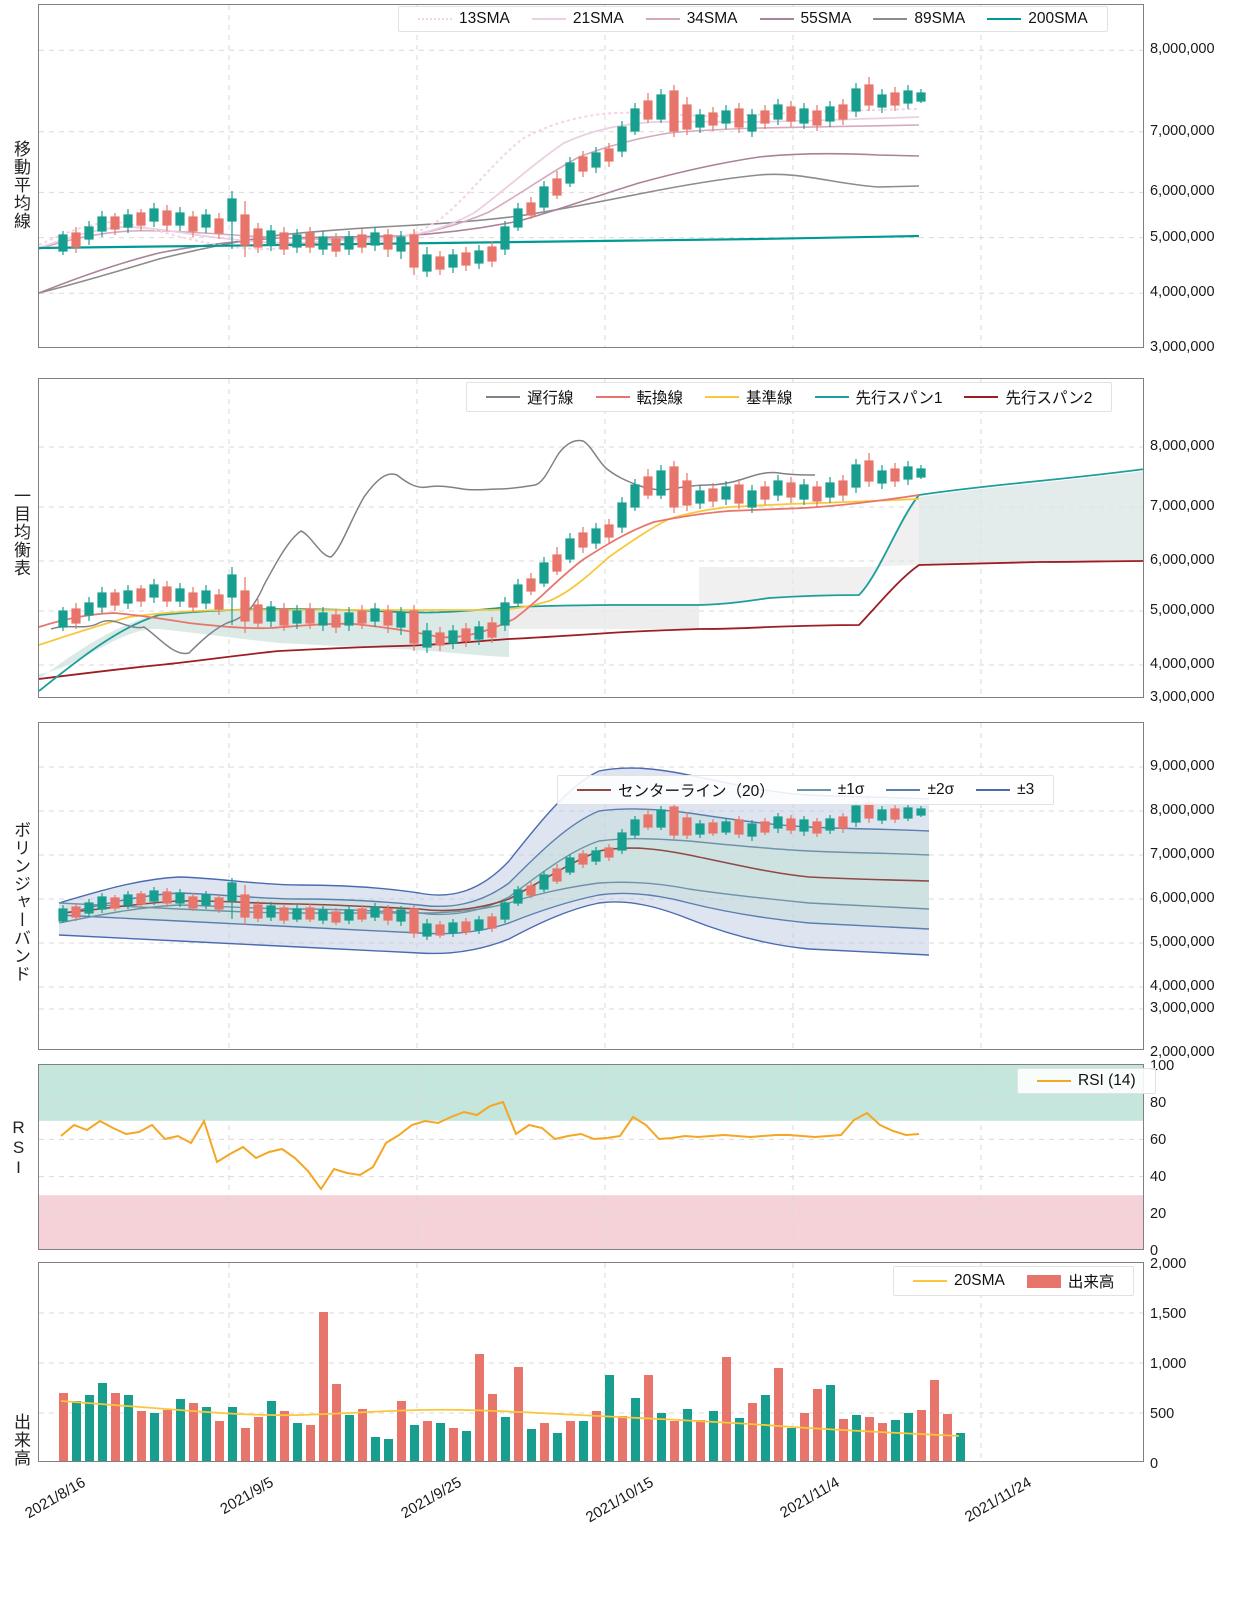  I want to click on ytick: 500, so click(1162, 1414).